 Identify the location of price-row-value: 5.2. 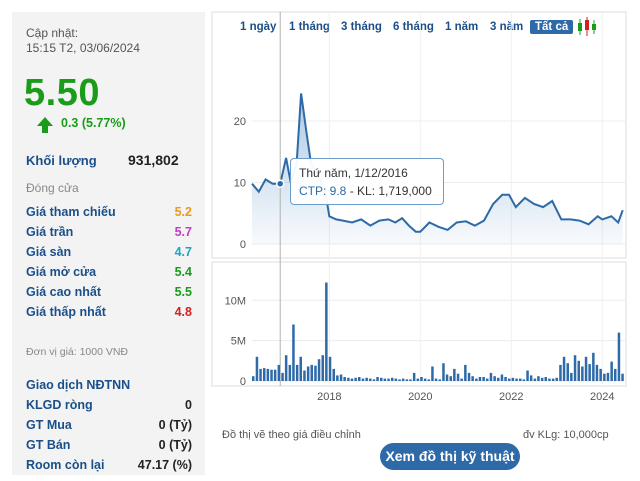
(183, 212).